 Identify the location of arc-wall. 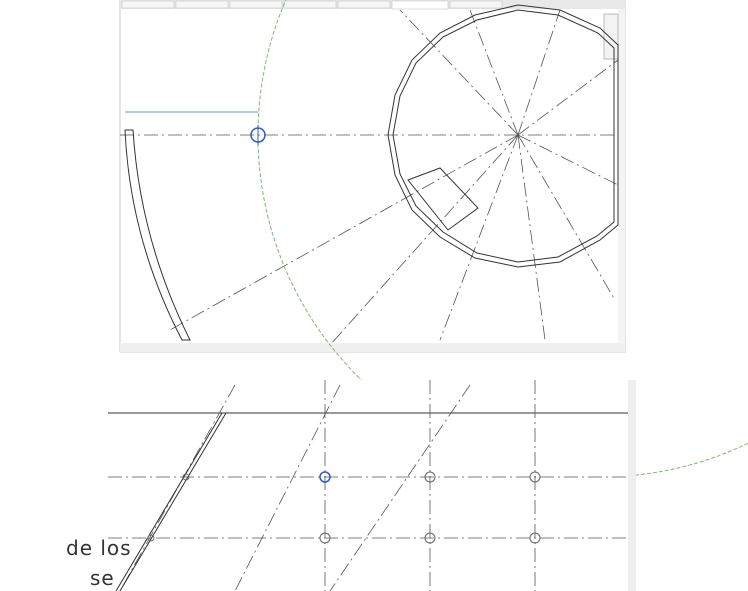
(157, 235).